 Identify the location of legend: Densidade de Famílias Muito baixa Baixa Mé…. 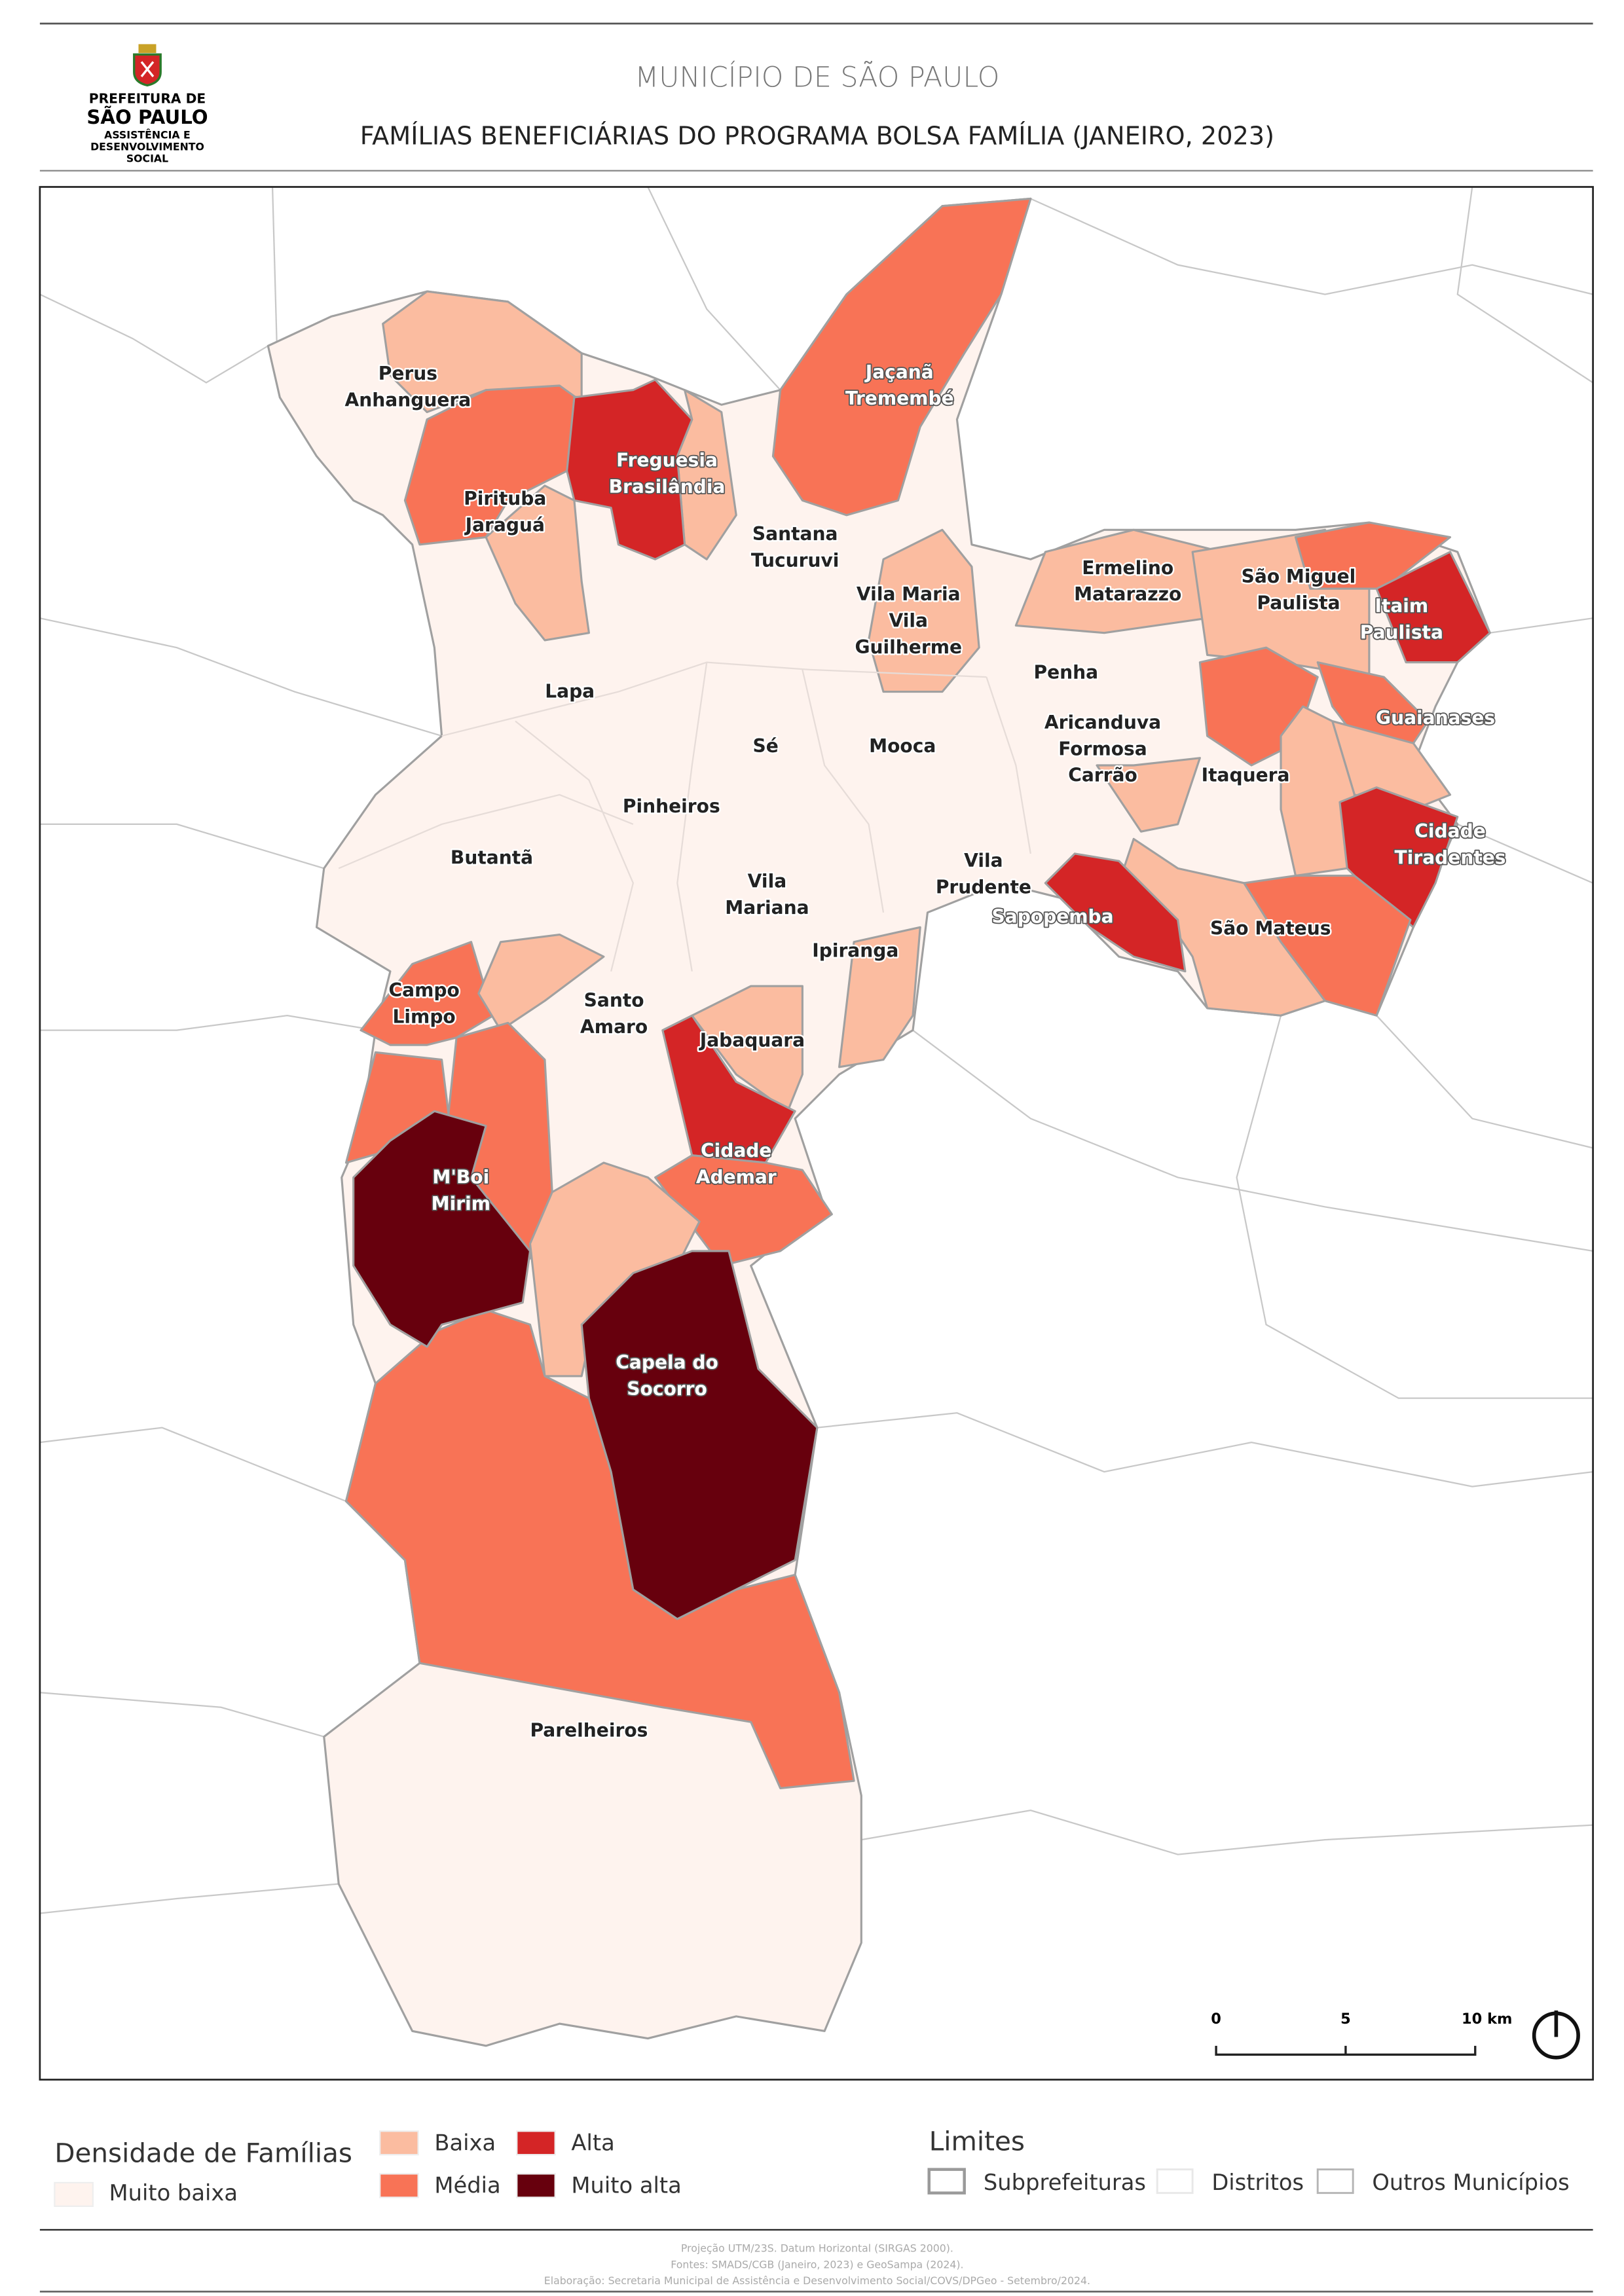
(812, 2166).